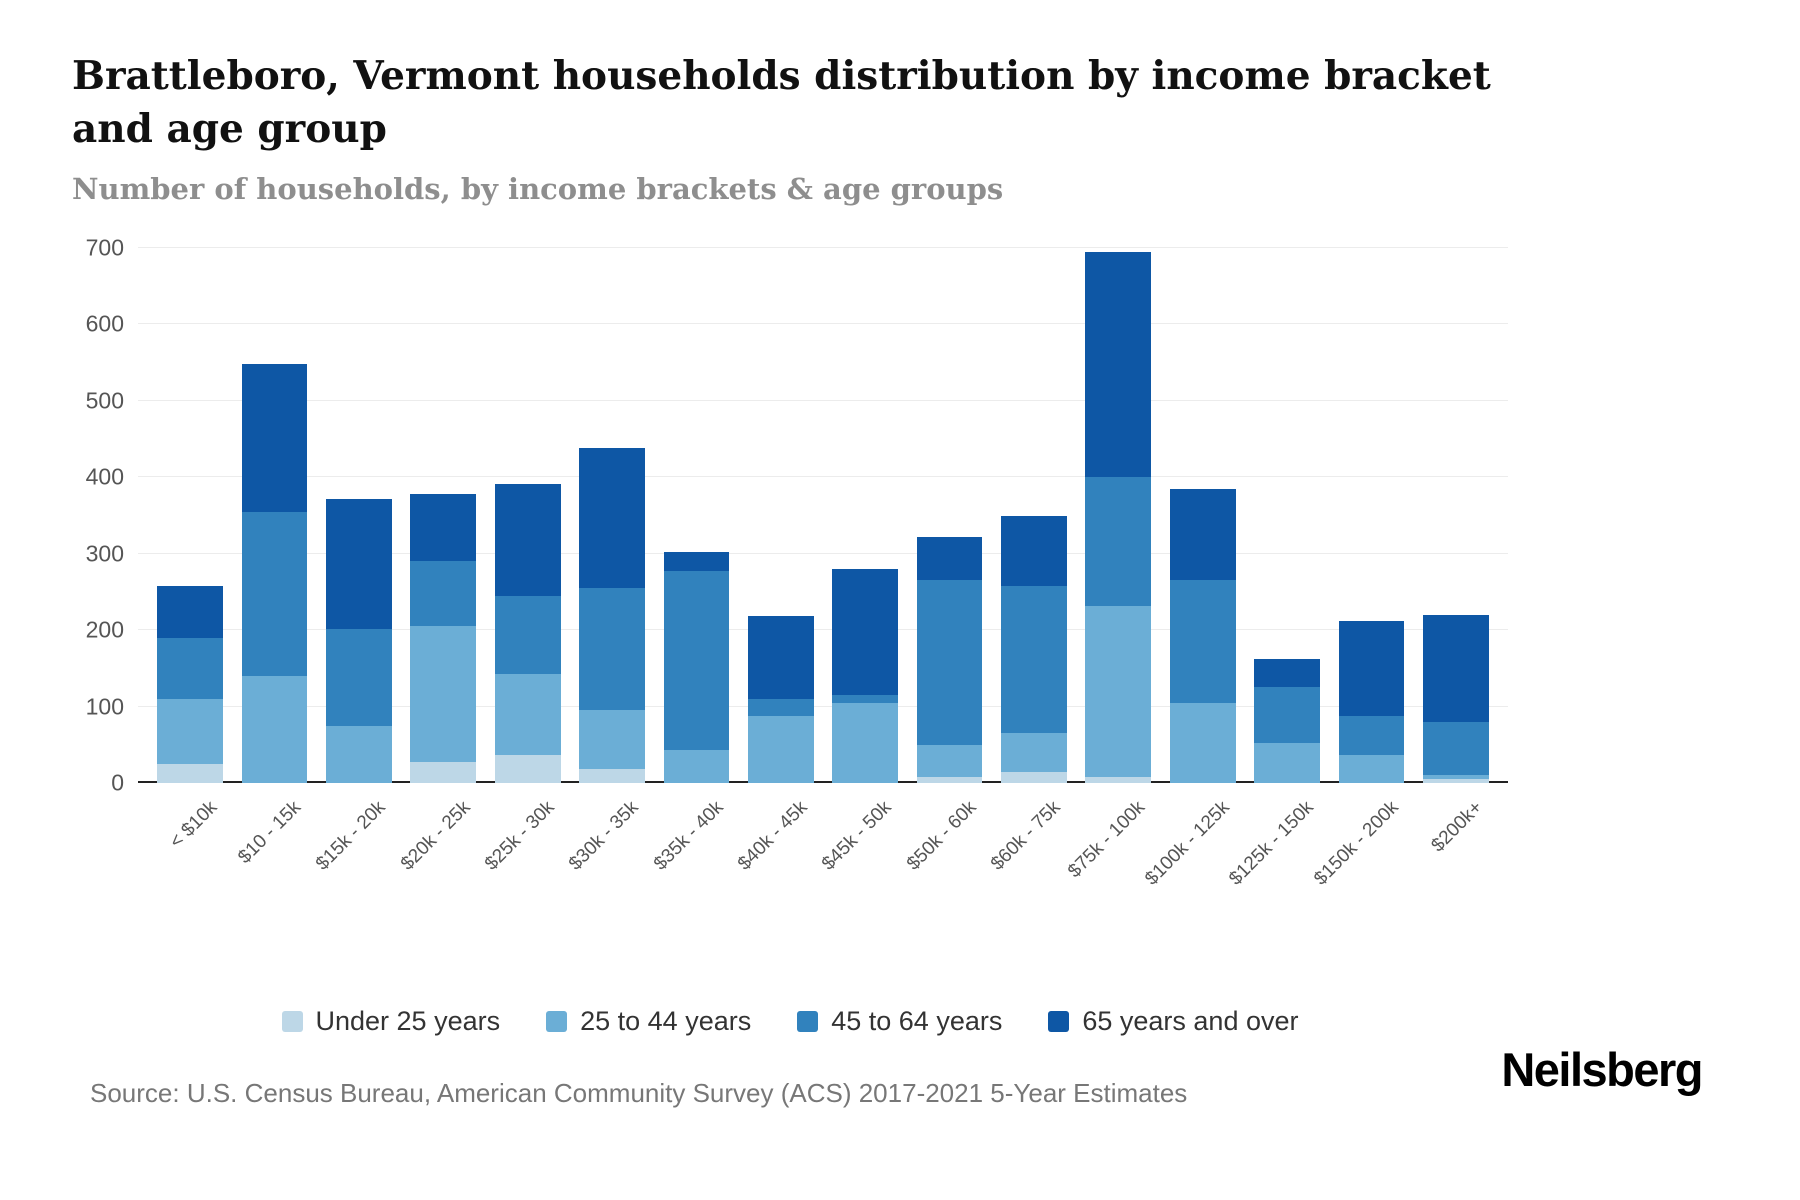 This screenshot has height=1200, width=1800. I want to click on bar-slot: $20k - 25k, so click(441, 561).